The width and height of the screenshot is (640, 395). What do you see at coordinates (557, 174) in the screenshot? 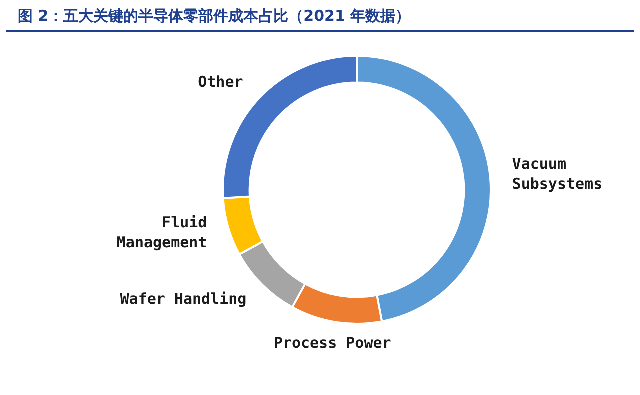
I see `slice-label: Vacuum Subsystems` at bounding box center [557, 174].